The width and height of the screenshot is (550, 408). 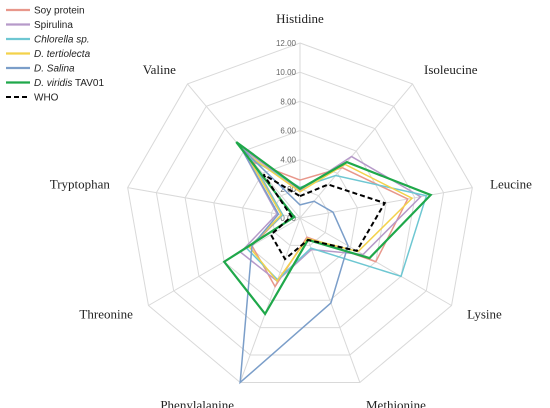 I want to click on axis-label: Methionine, so click(x=396, y=402).